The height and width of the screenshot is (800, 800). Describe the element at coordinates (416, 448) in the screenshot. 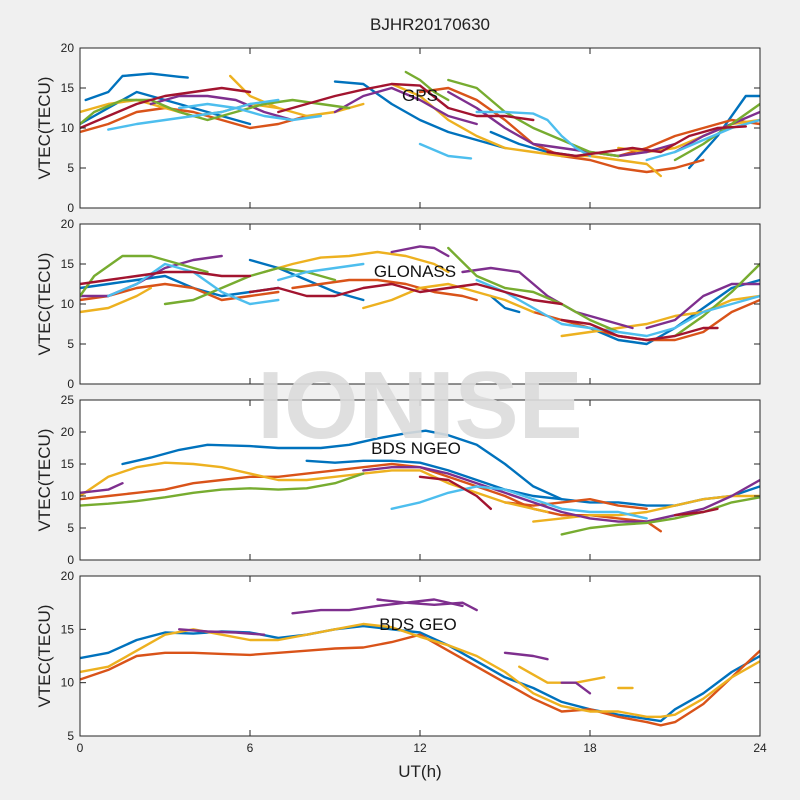

I see `panel-label: BDS NGEO` at that location.